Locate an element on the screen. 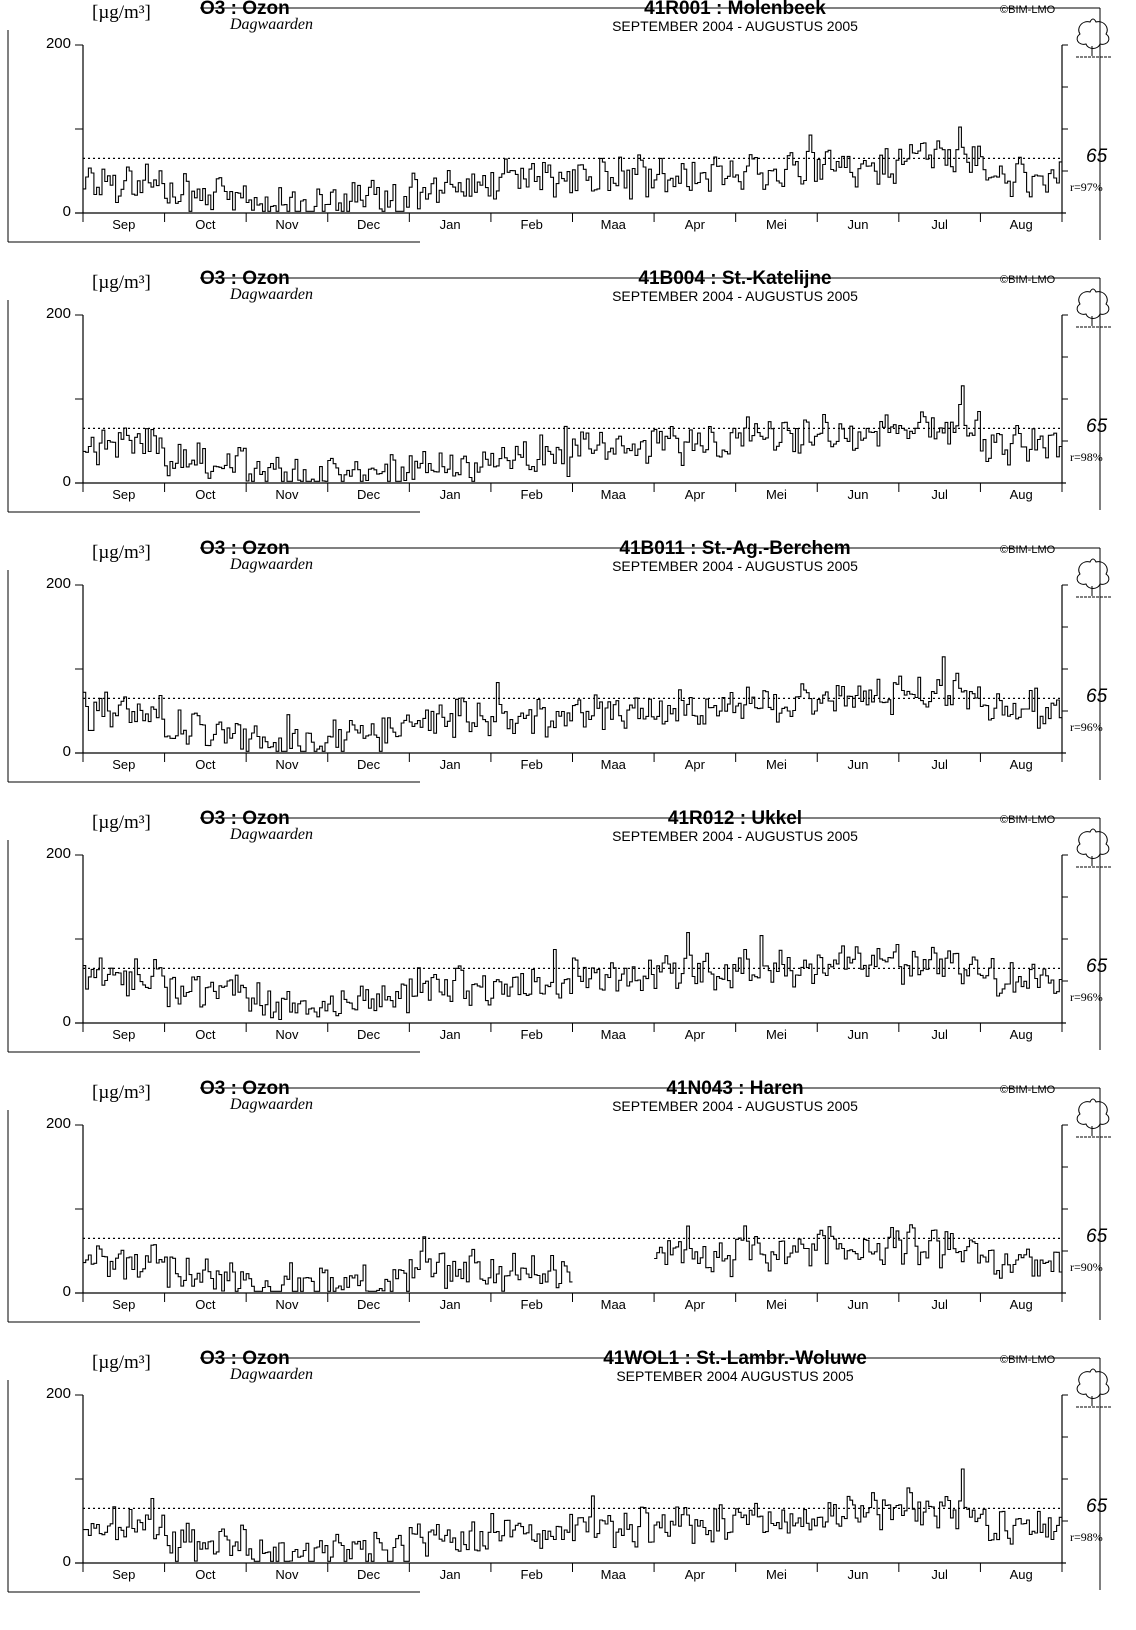 Image resolution: width=1136 pixels, height=1630 pixels. period-label: SEPTEMBER 2004 AUGUSTUS 2005 is located at coordinates (735, 1376).